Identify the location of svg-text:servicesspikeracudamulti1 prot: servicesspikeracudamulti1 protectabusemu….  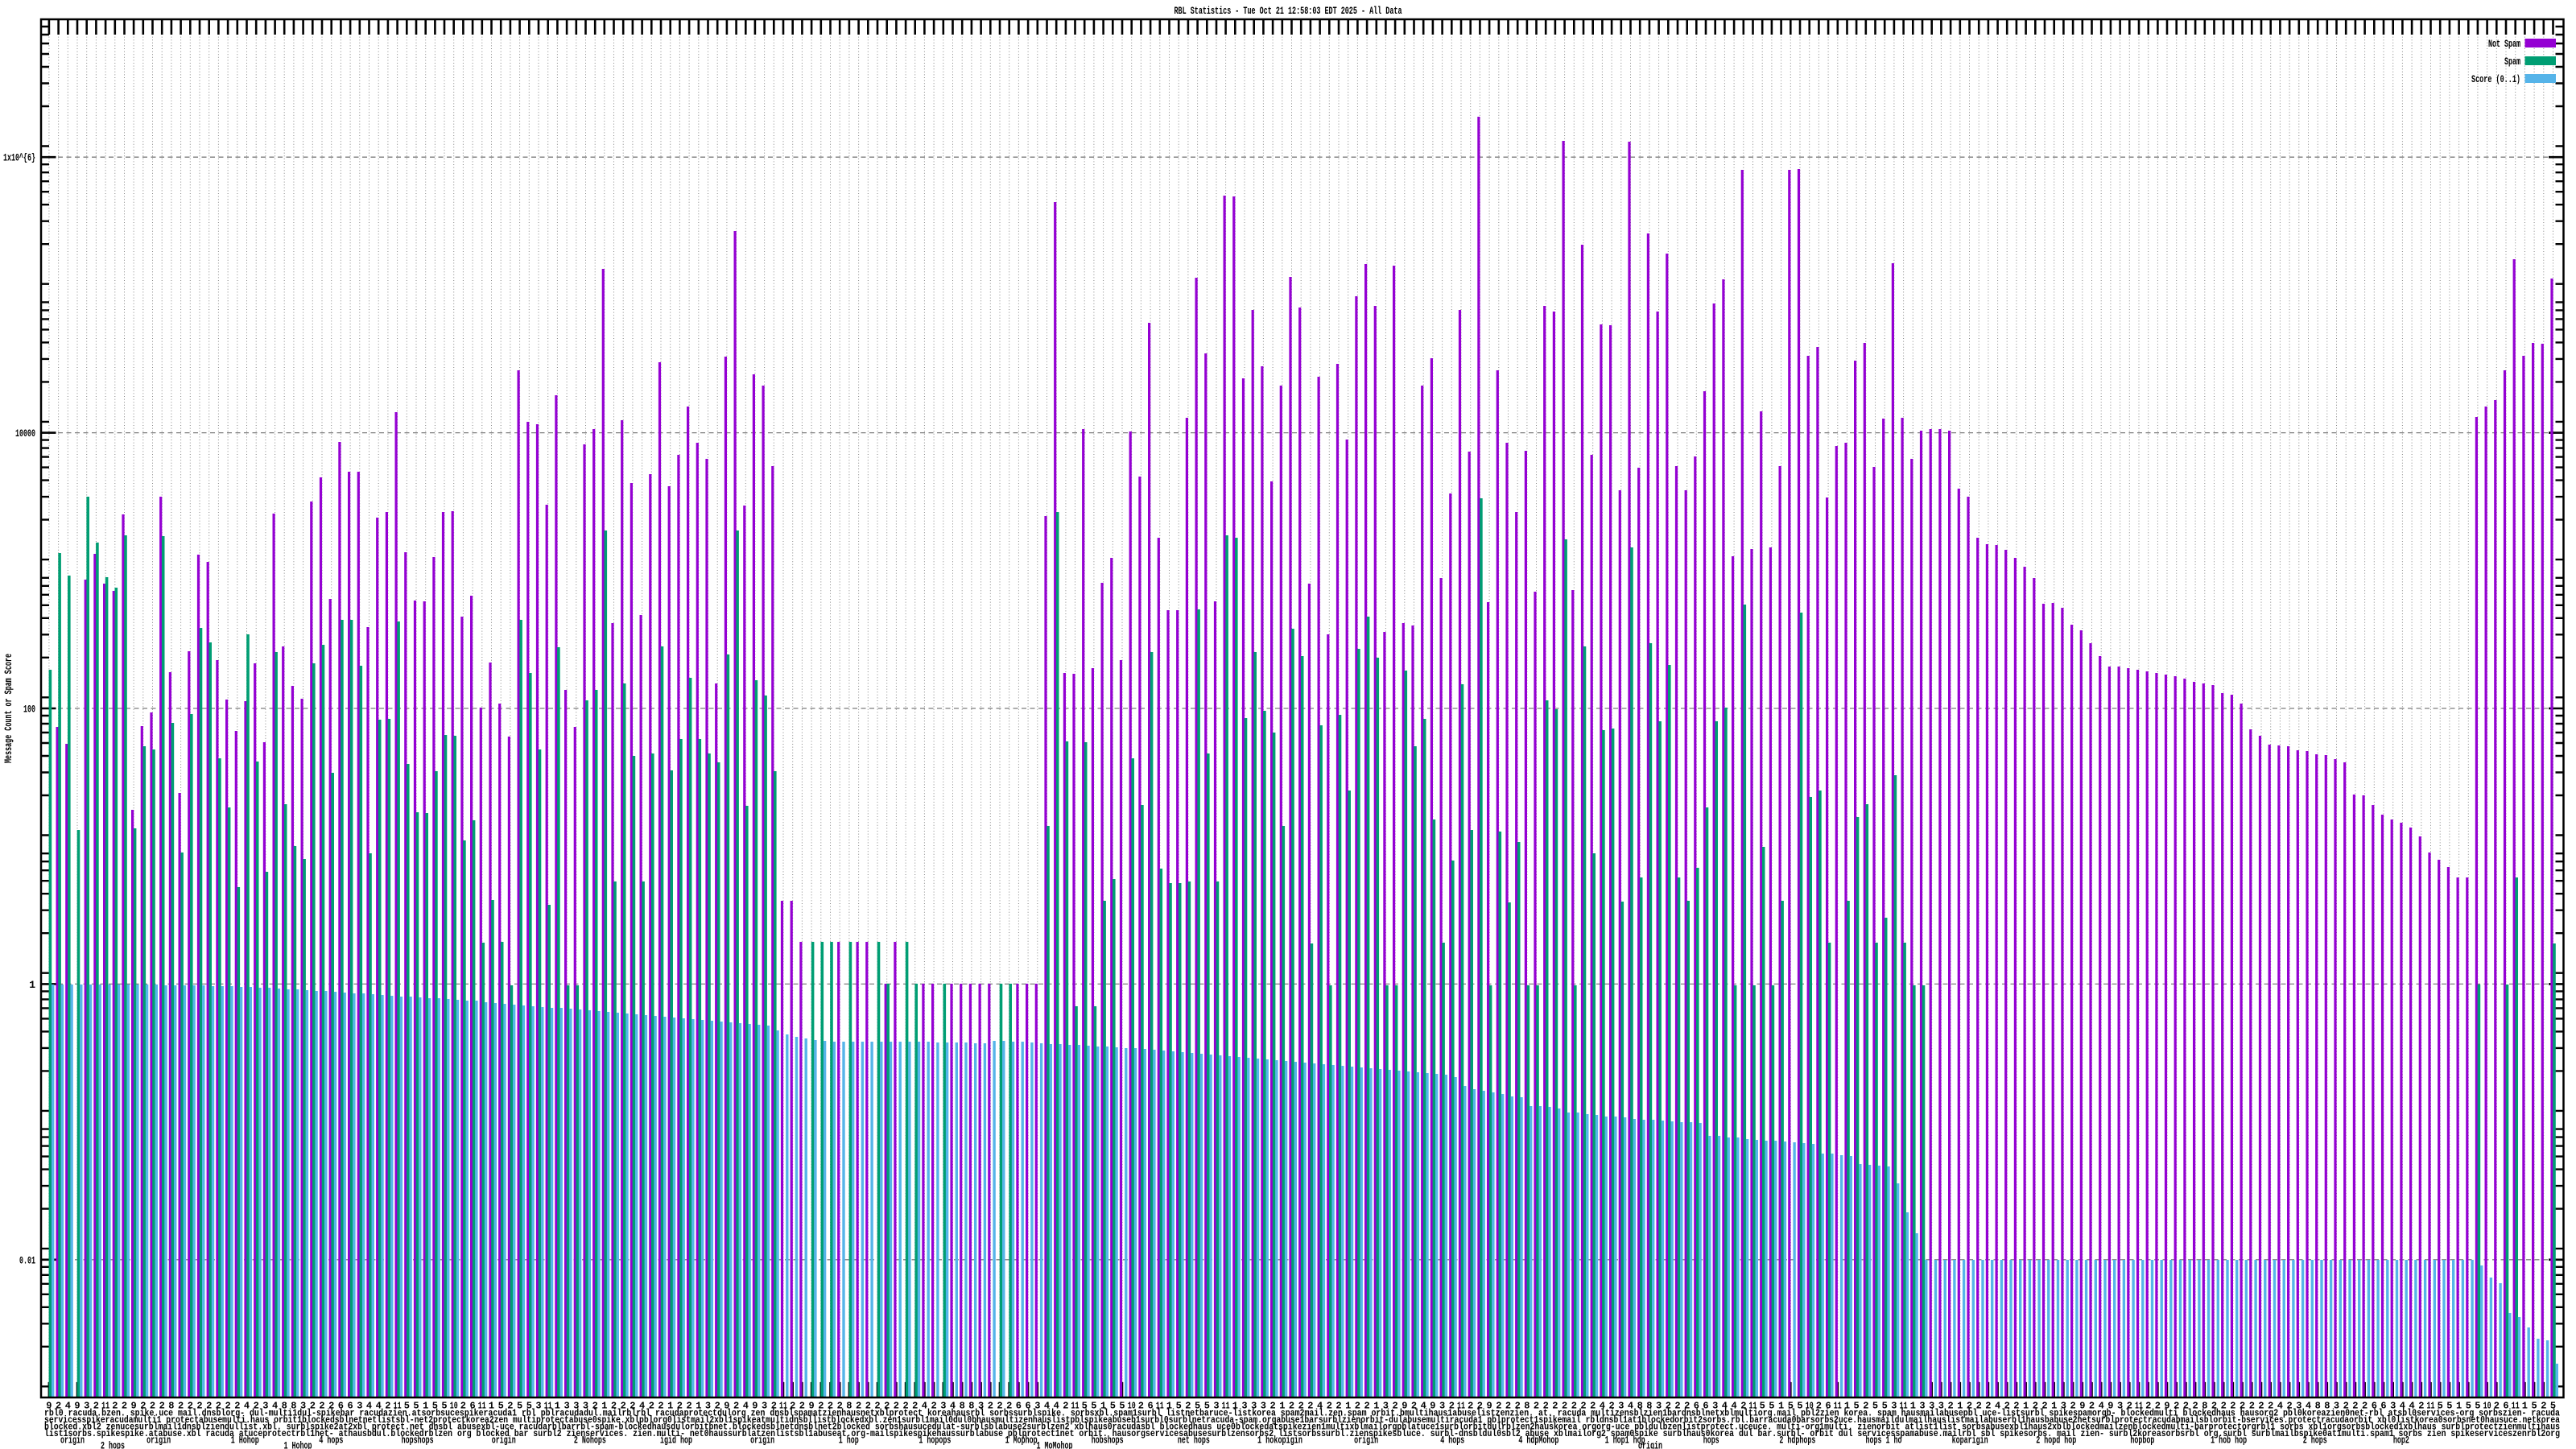
(1302, 1420).